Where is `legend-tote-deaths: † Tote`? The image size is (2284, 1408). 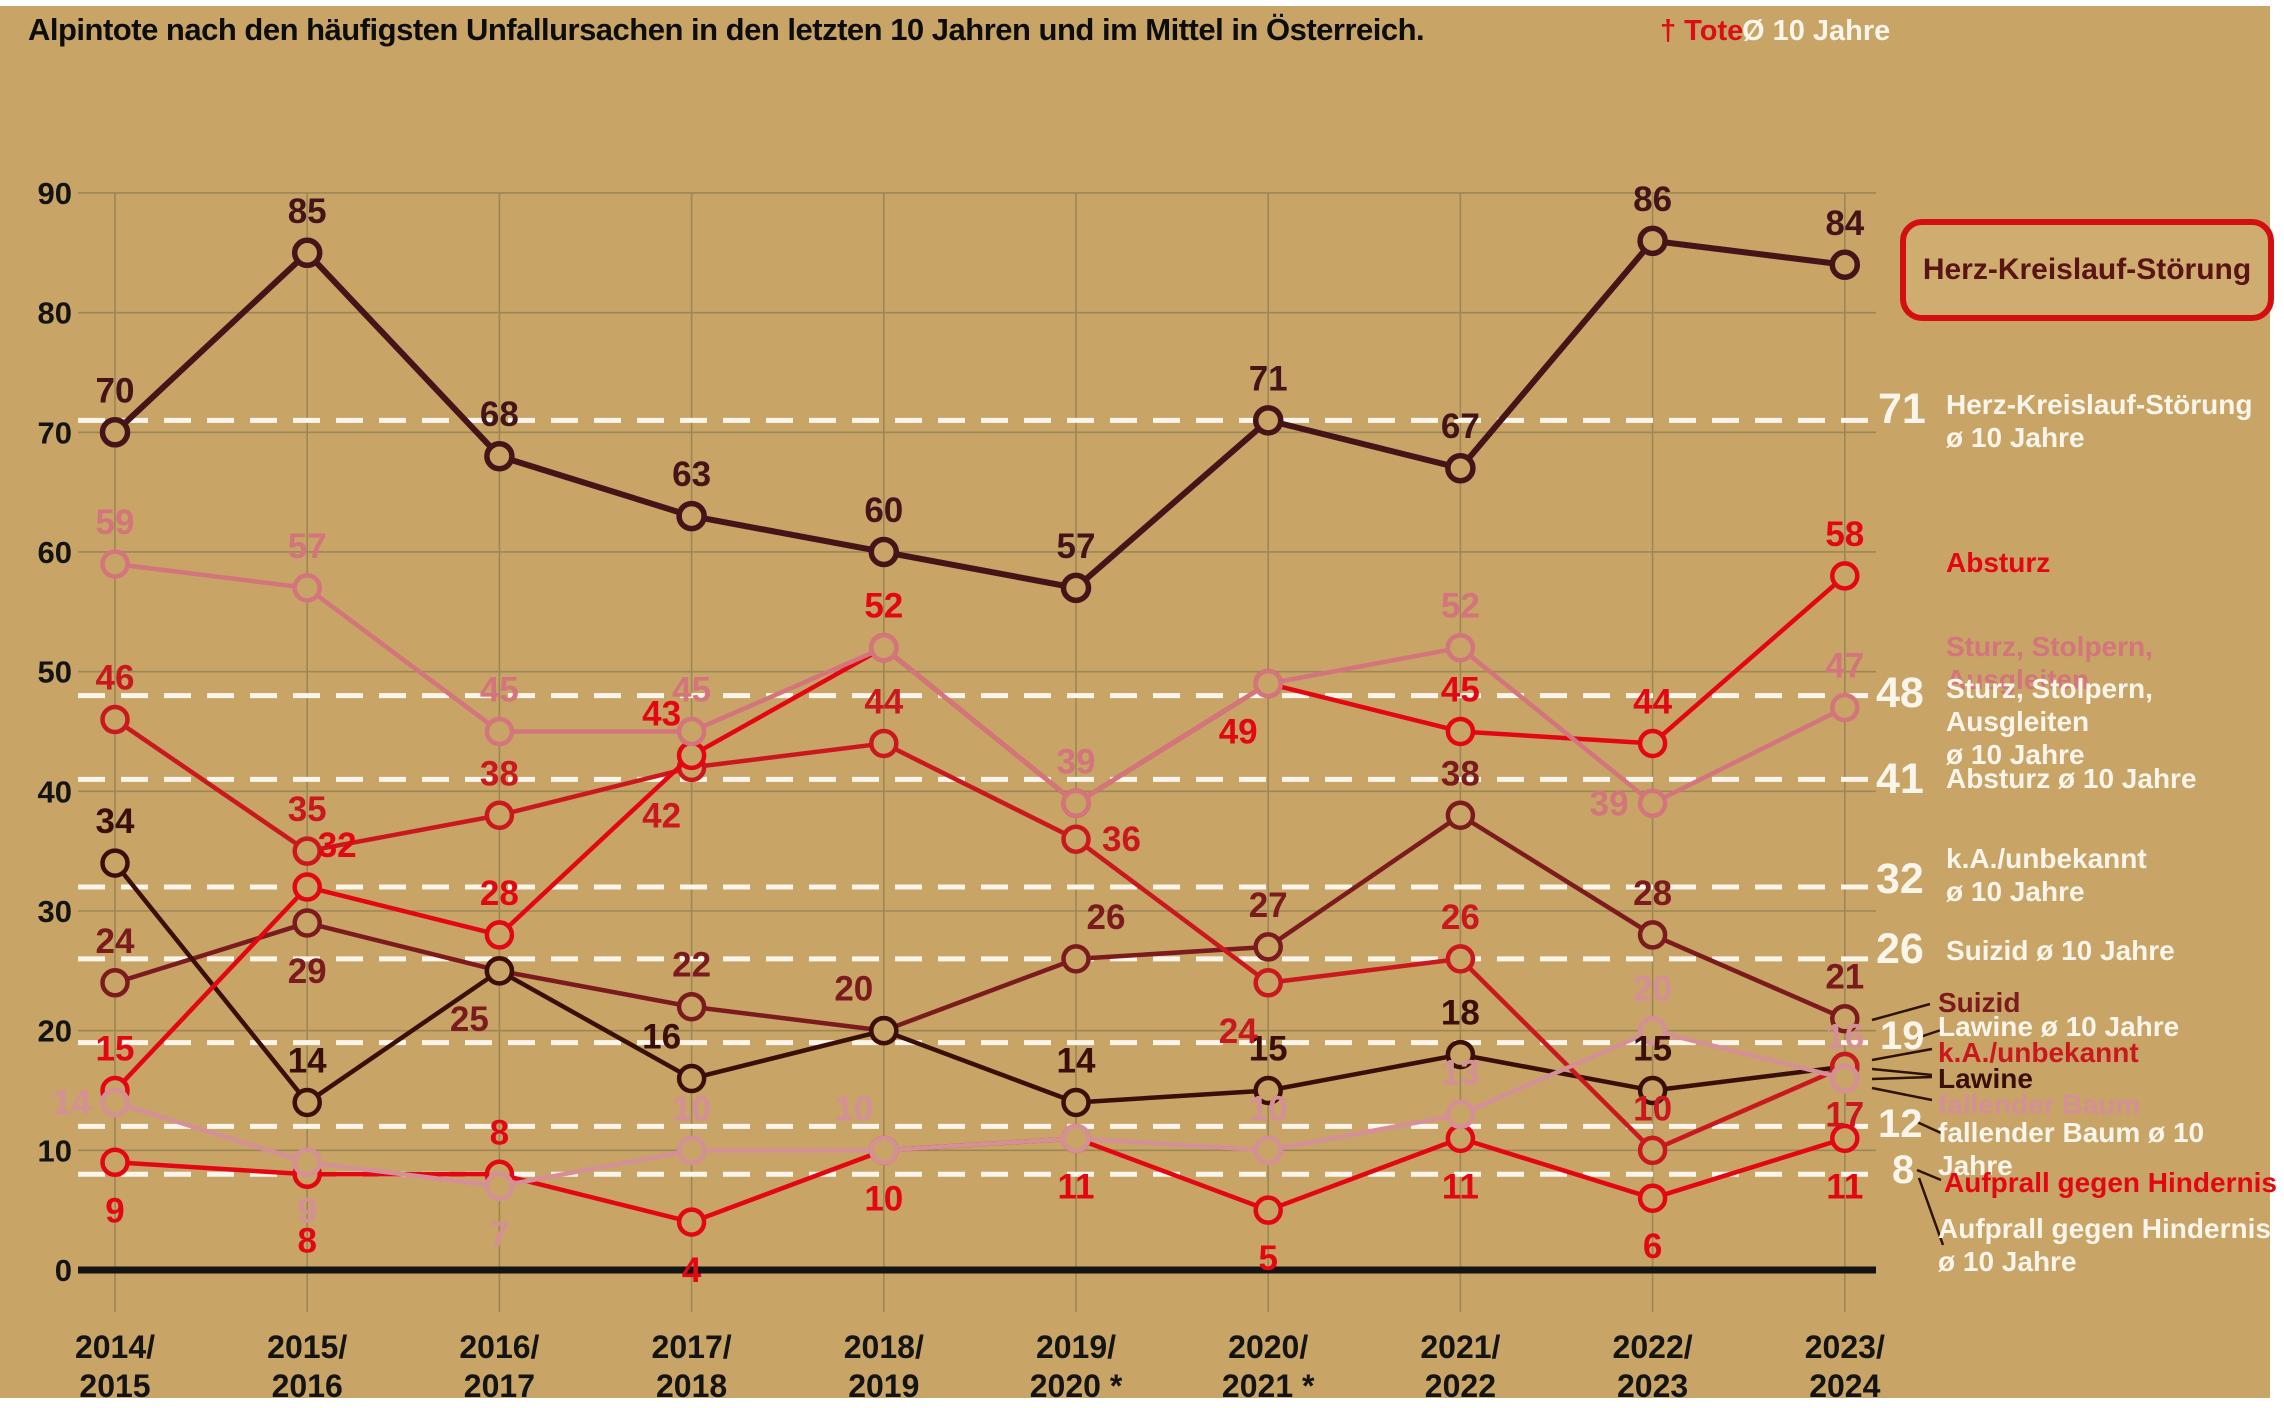 legend-tote-deaths: † Tote is located at coordinates (1702, 31).